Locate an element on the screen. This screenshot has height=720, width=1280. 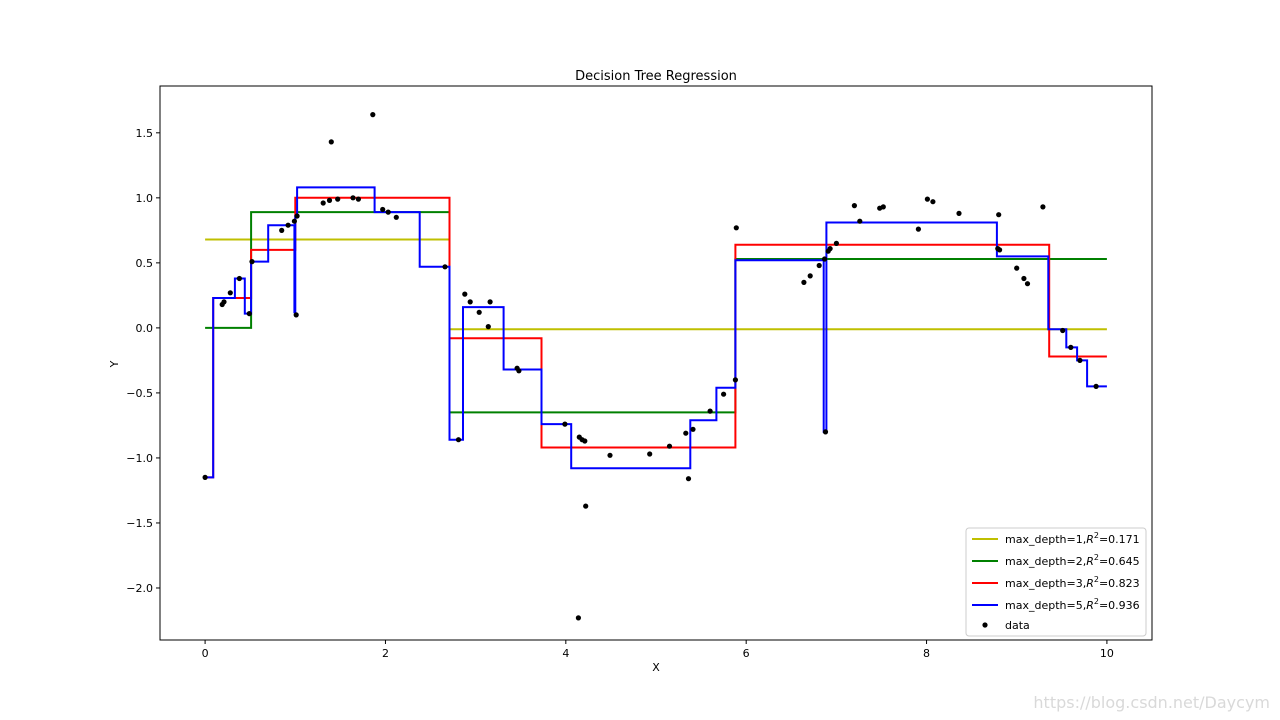
legend-label-value: =0.645 is located at coordinates (1119, 561).